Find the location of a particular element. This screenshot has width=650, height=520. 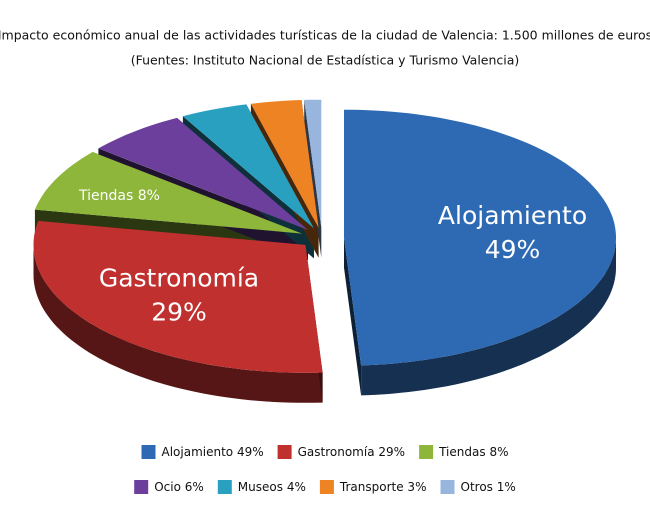

slice-value-label: 49% is located at coordinates (513, 249).